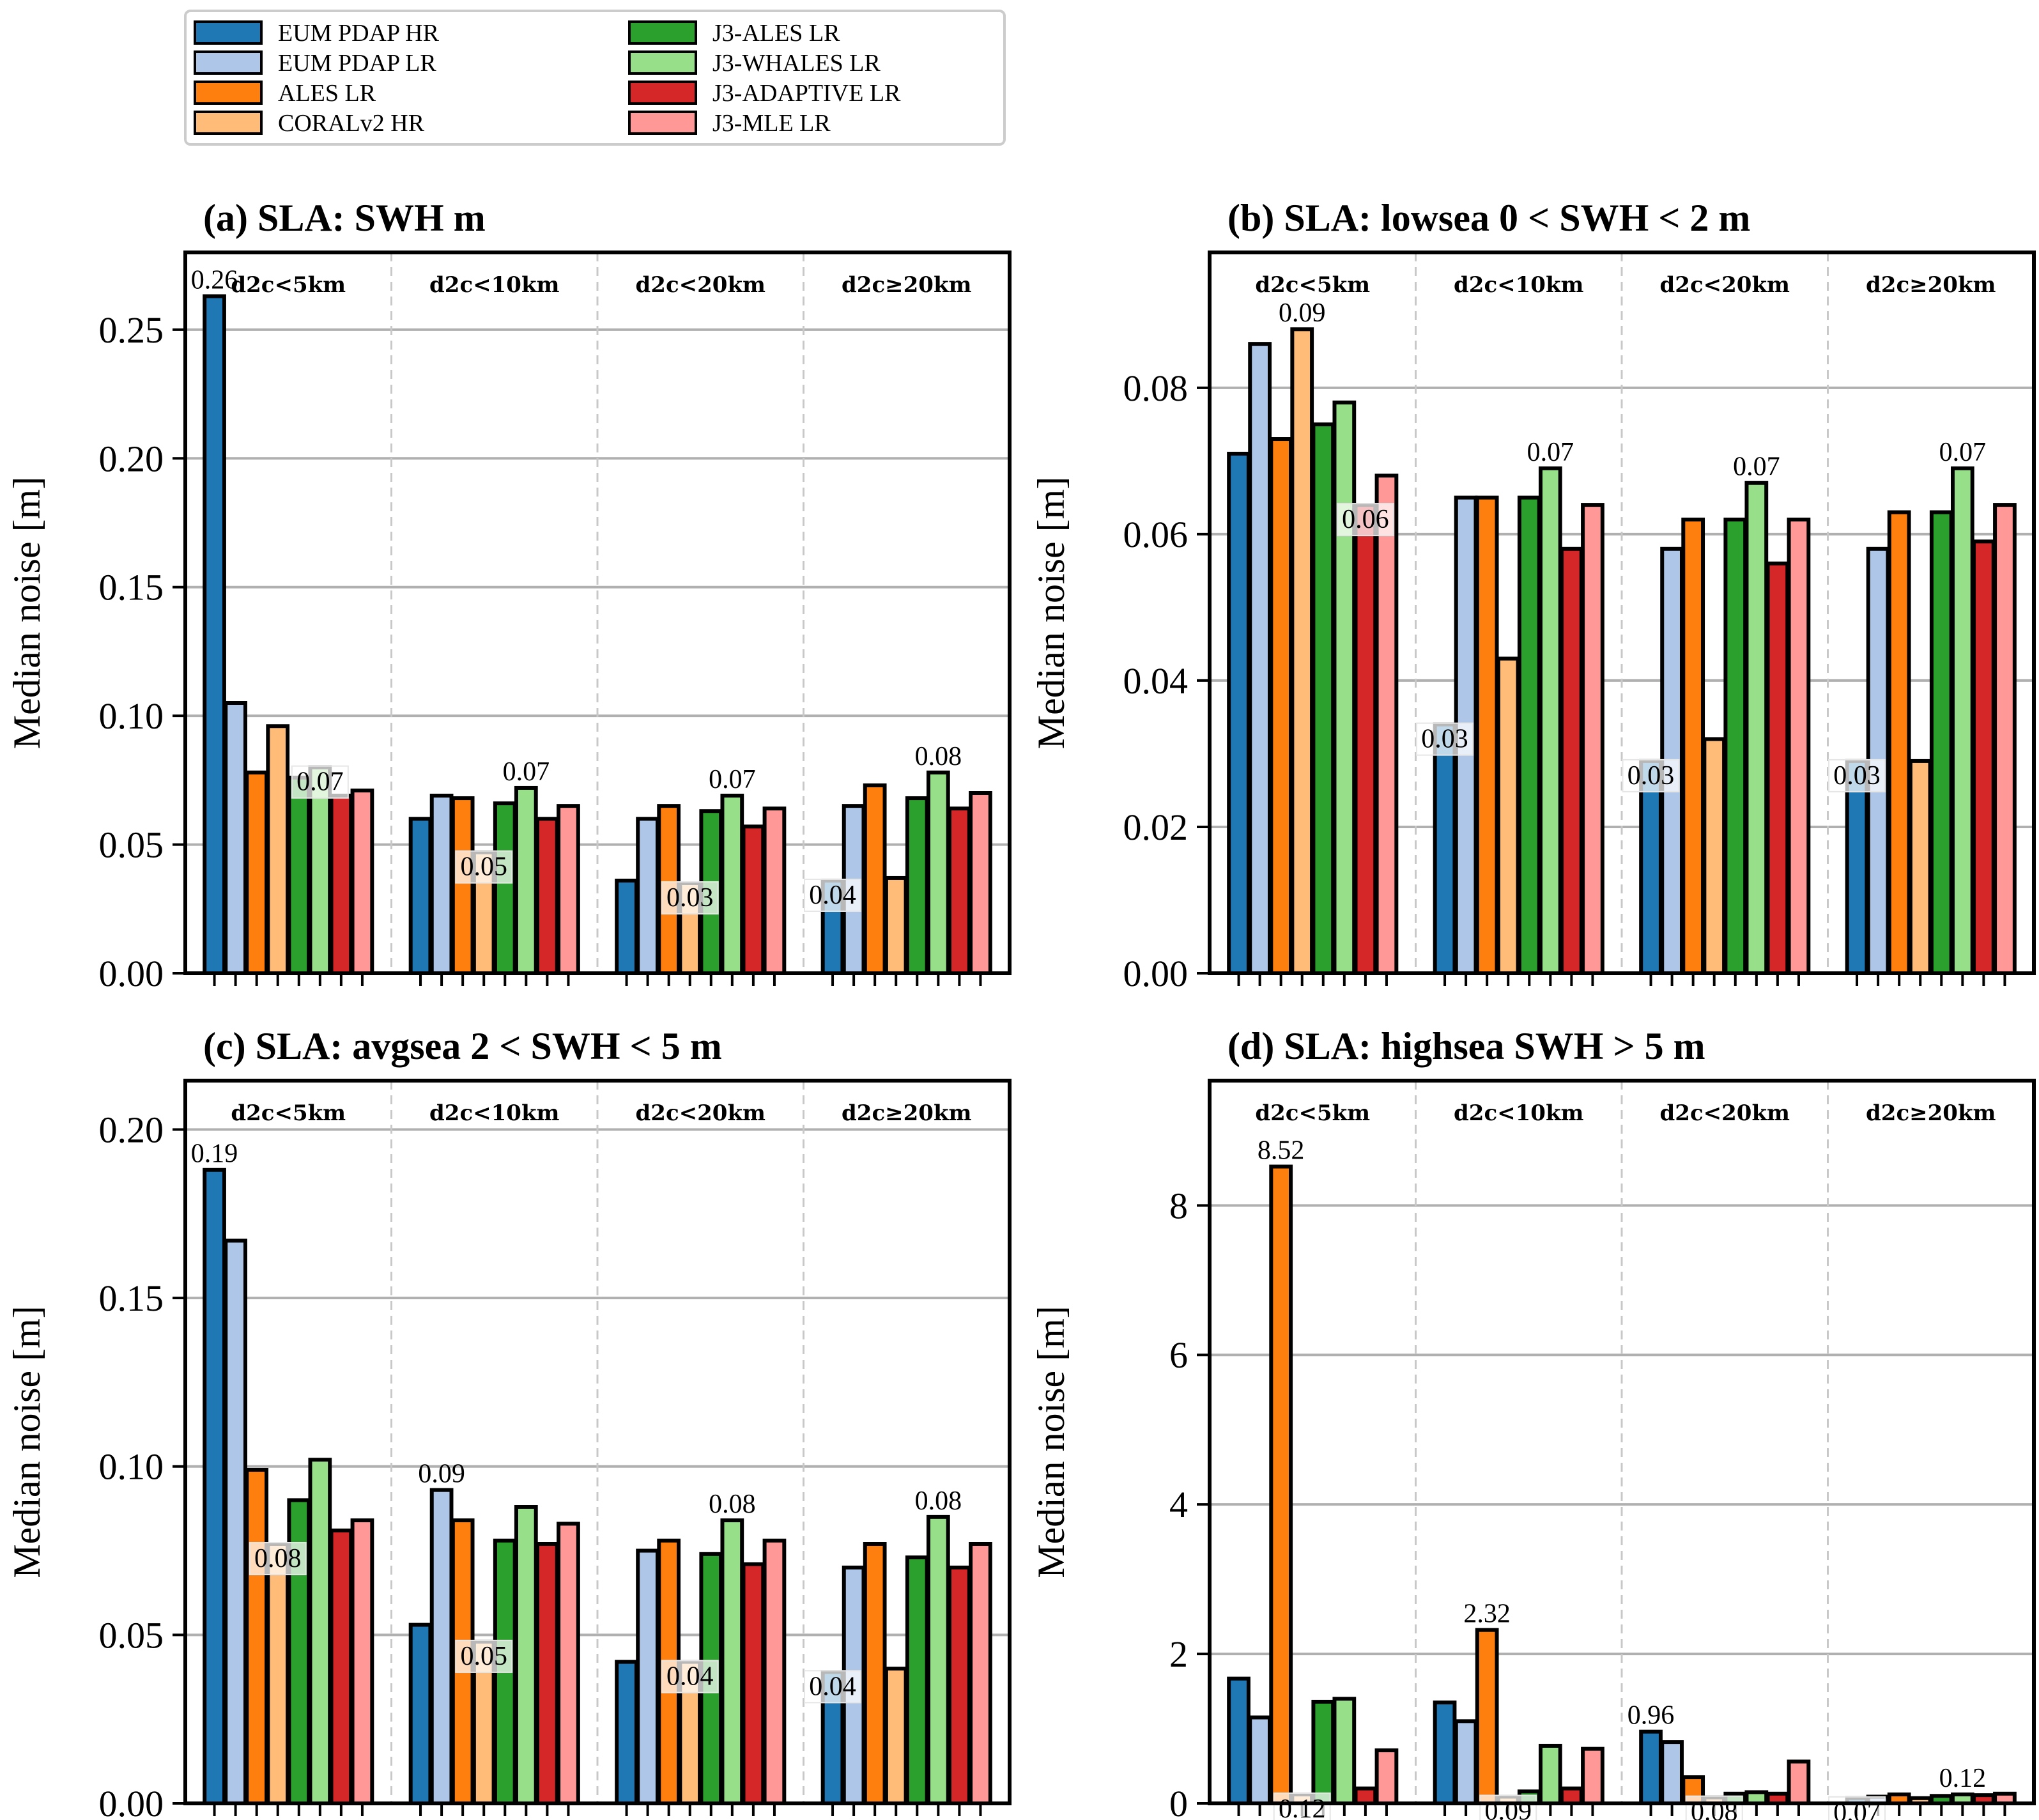 The image size is (2039, 1820). What do you see at coordinates (771, 123) in the screenshot?
I see `legend-label: J3-MLE LR` at bounding box center [771, 123].